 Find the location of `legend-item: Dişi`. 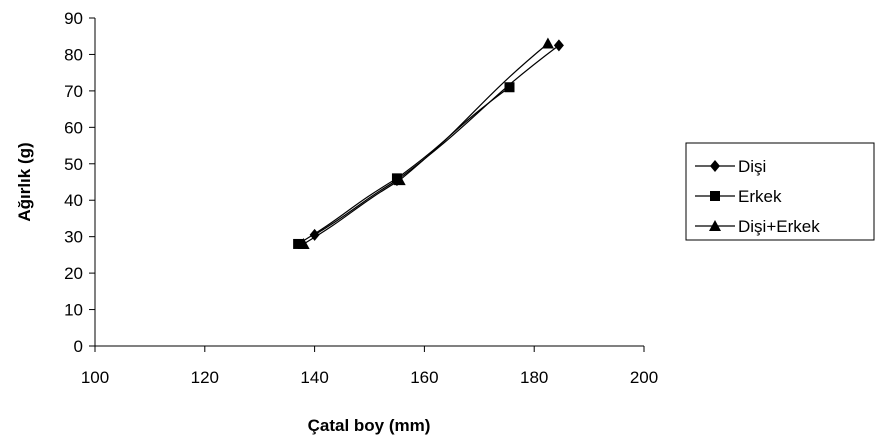

legend-item: Dişi is located at coordinates (730, 166).